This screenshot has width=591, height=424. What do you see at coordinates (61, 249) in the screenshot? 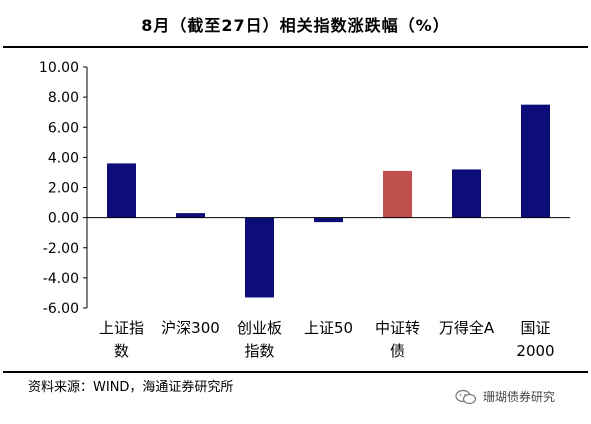
I see `y-tick-label: -2.00` at bounding box center [61, 249].